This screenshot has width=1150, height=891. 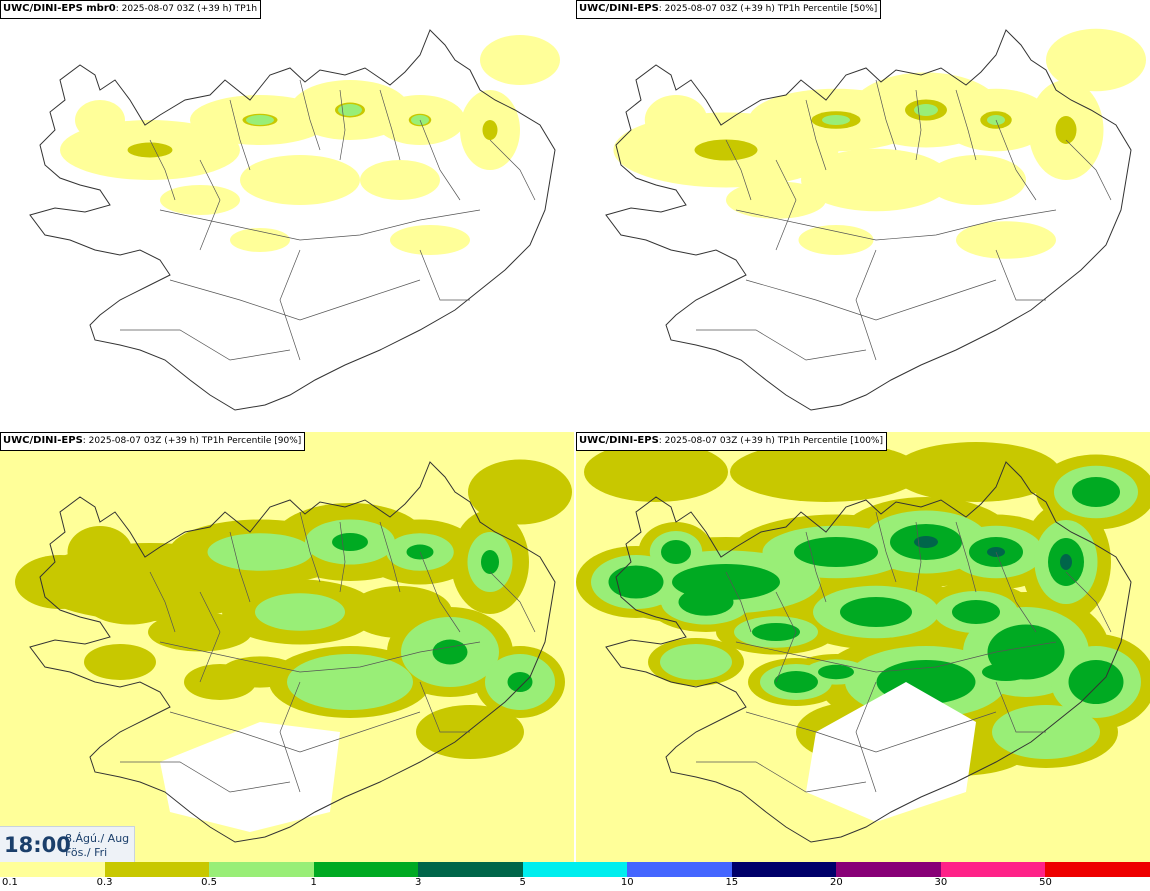 What do you see at coordinates (418, 882) in the screenshot?
I see `legend-tick-label: 3` at bounding box center [418, 882].